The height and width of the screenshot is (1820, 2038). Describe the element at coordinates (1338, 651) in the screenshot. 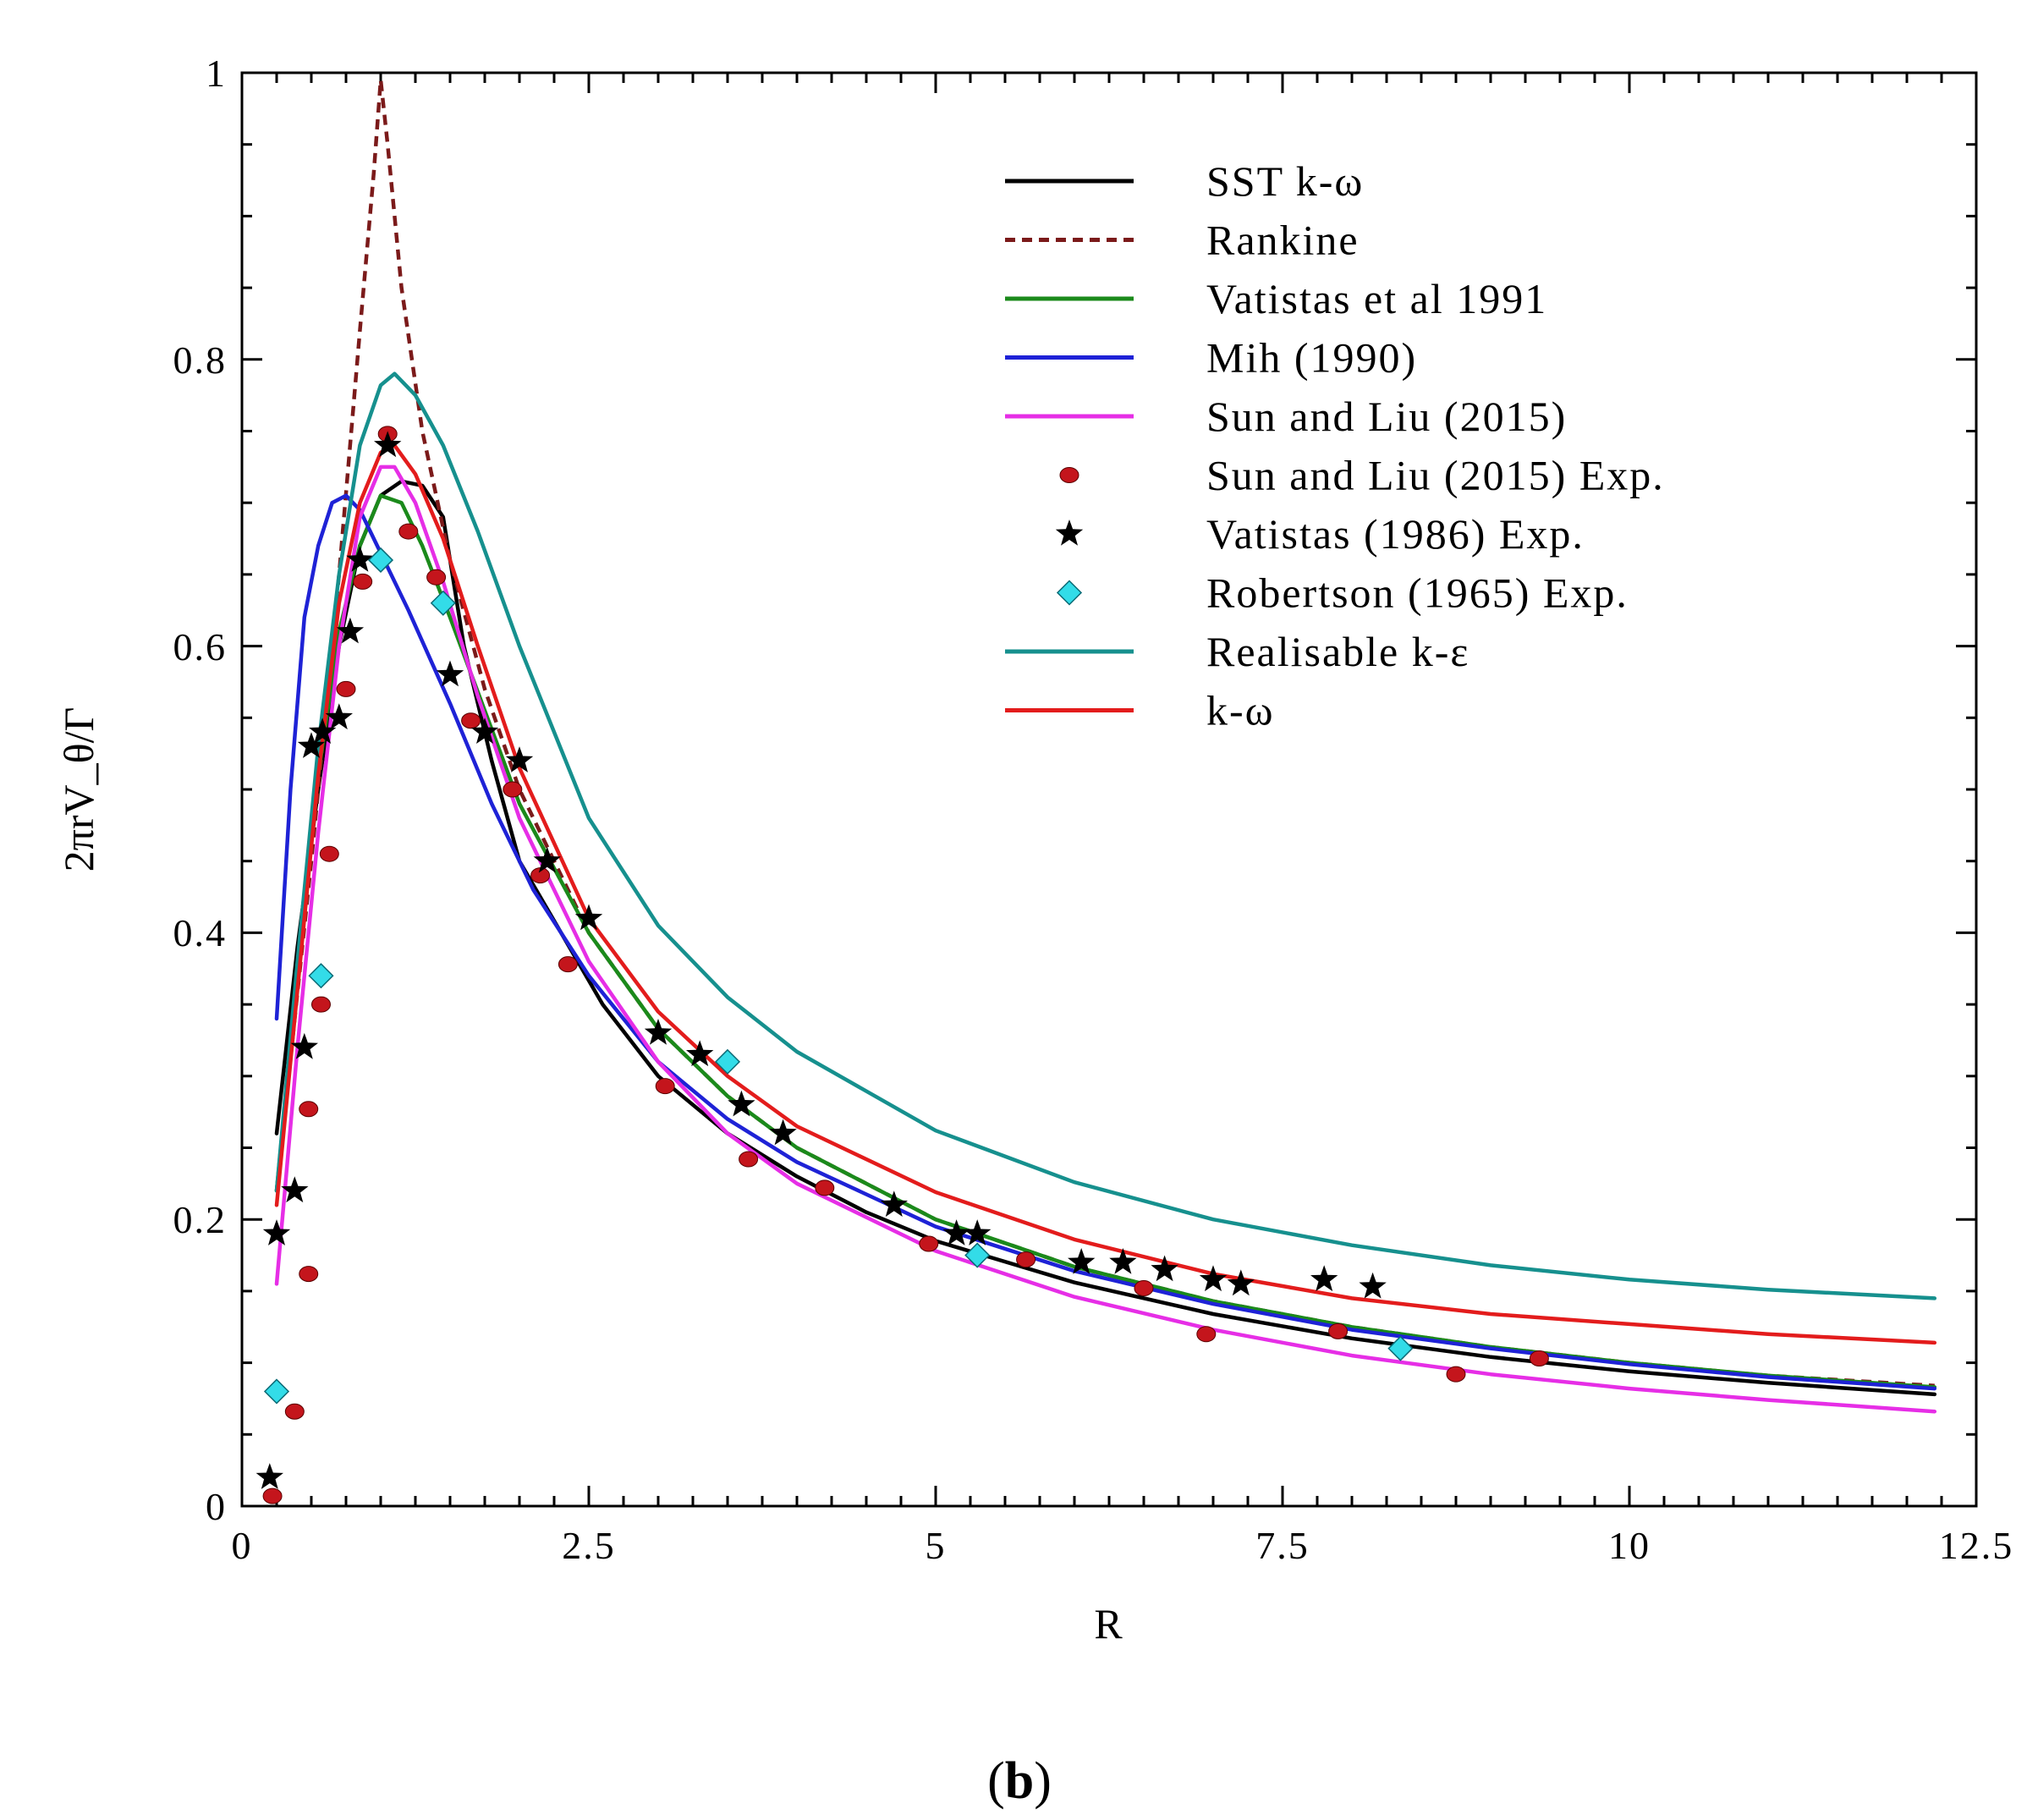

I see `legend-label: Realisable k-ε` at that location.